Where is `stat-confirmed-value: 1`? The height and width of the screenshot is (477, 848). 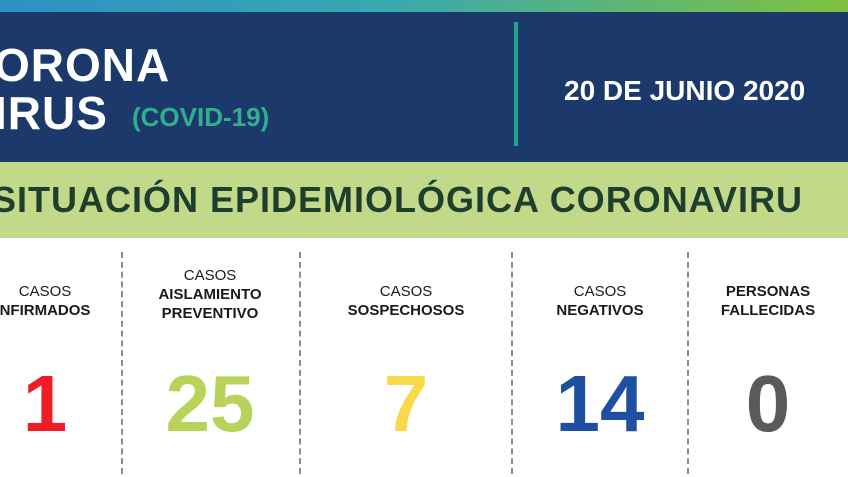 stat-confirmed-value: 1 is located at coordinates (45, 403).